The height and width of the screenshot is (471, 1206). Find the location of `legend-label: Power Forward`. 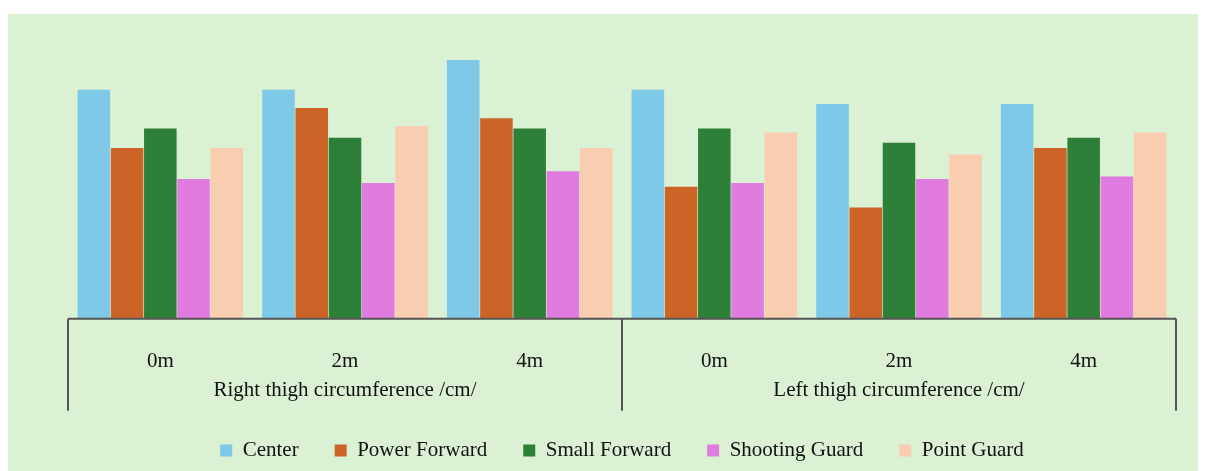

legend-label: Power Forward is located at coordinates (422, 449).